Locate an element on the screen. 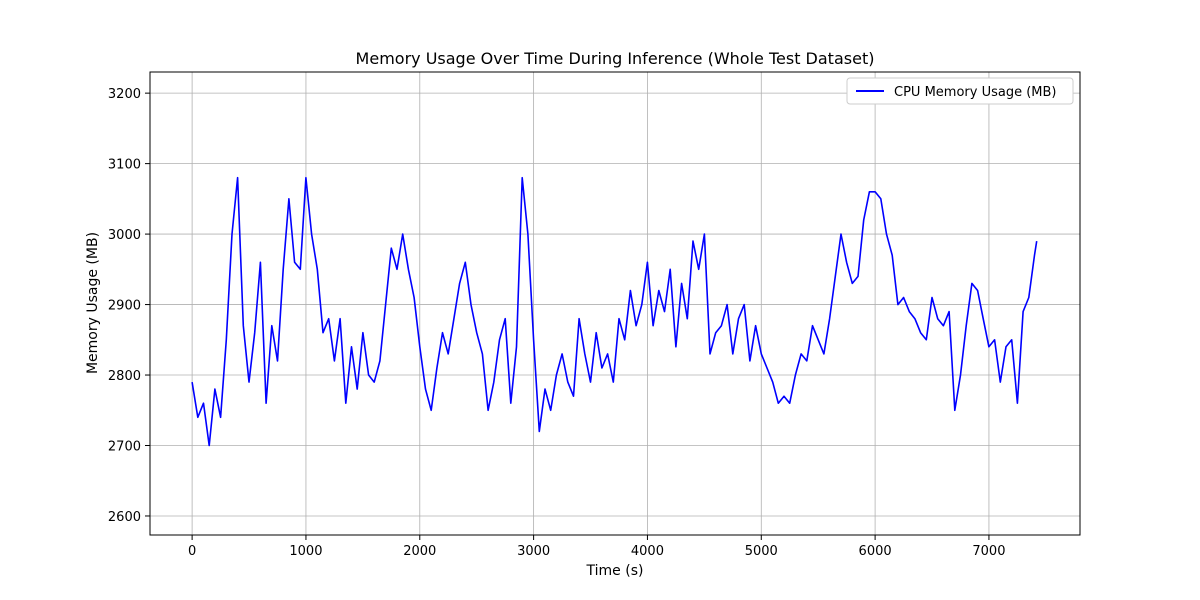  x-tick-label: 7000 is located at coordinates (988, 551).